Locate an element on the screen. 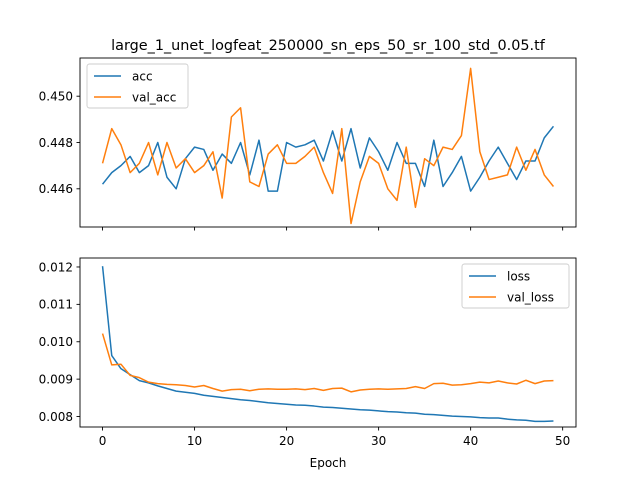  legend-label: val_acc is located at coordinates (154, 97).